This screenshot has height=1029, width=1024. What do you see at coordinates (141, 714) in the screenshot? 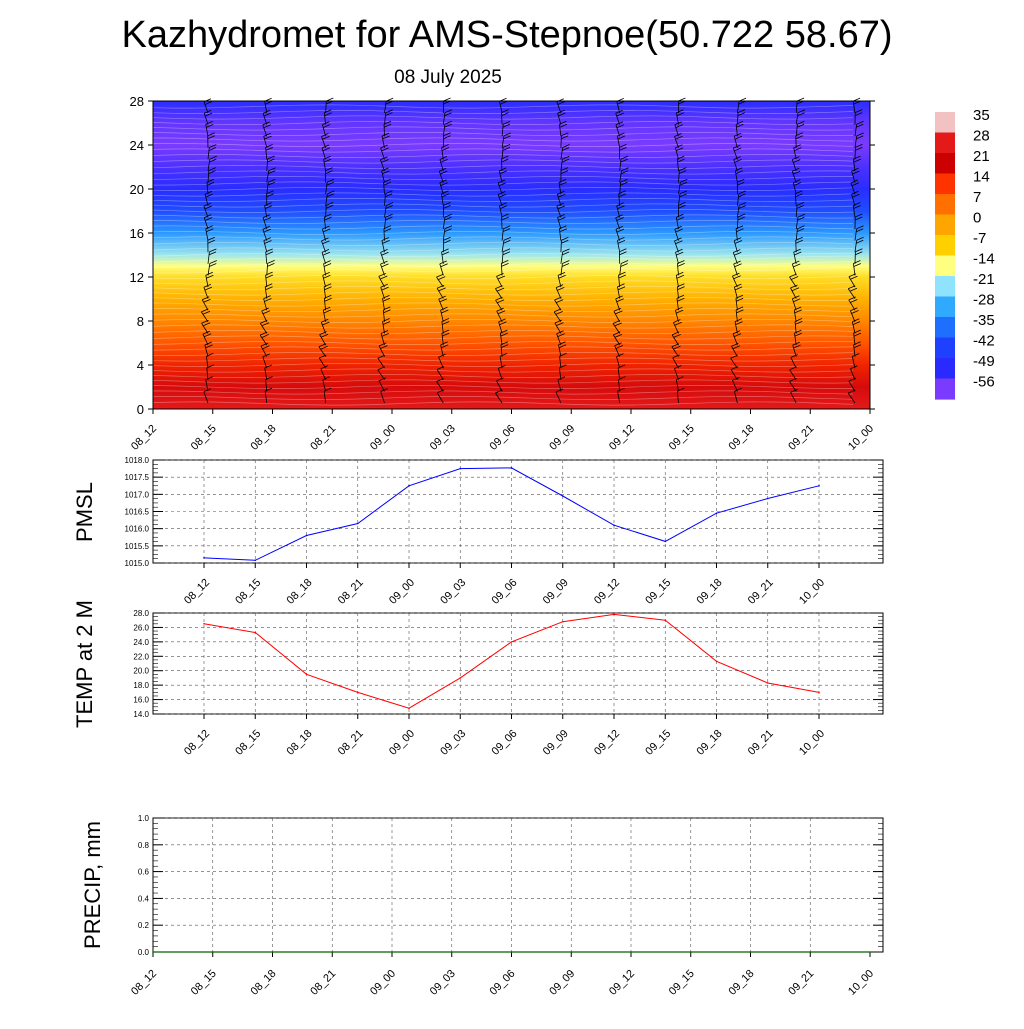
I see `y-tick-label: 14.0` at bounding box center [141, 714].